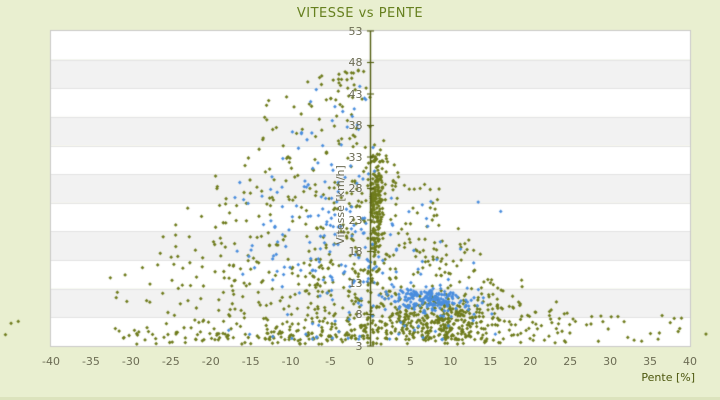 This screenshot has width=720, height=400. What do you see at coordinates (370, 361) in the screenshot?
I see `x-tick-label: 0` at bounding box center [370, 361].